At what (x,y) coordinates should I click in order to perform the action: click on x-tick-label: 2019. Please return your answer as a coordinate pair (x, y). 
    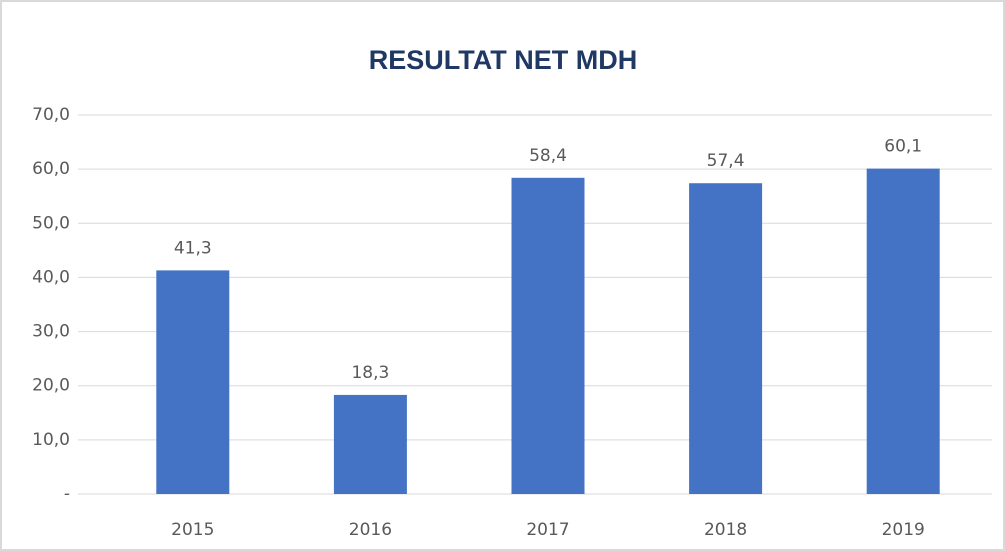
    Looking at the image, I should click on (903, 530).